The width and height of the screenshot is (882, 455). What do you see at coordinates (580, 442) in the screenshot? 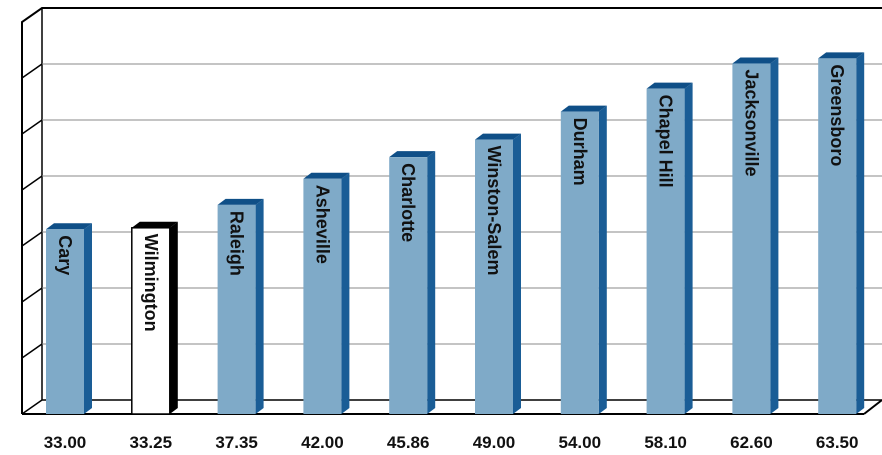
I see `value-label: 54.00` at bounding box center [580, 442].